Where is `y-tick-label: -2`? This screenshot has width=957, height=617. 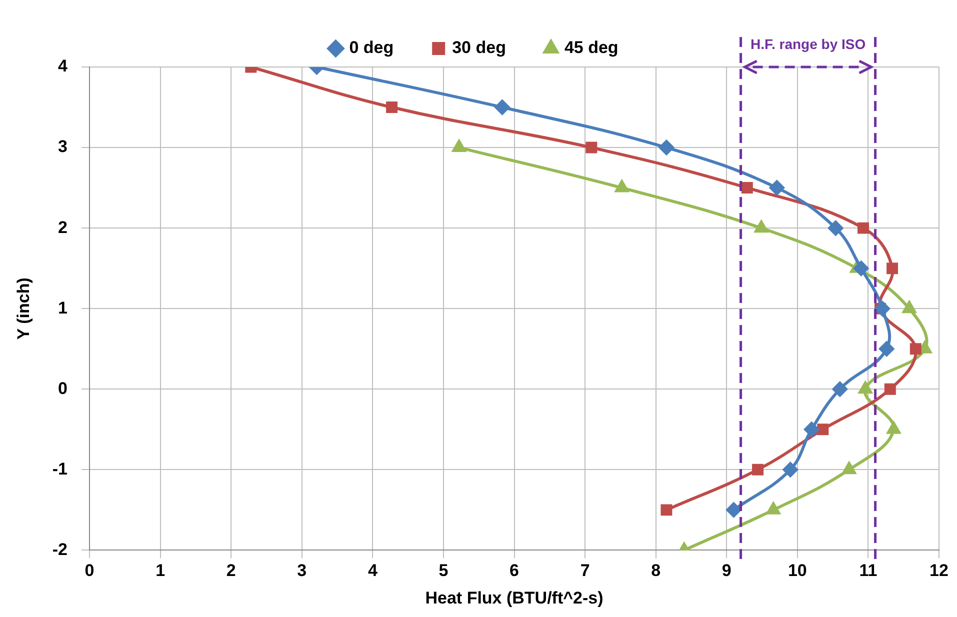
y-tick-label: -2 is located at coordinates (60, 549).